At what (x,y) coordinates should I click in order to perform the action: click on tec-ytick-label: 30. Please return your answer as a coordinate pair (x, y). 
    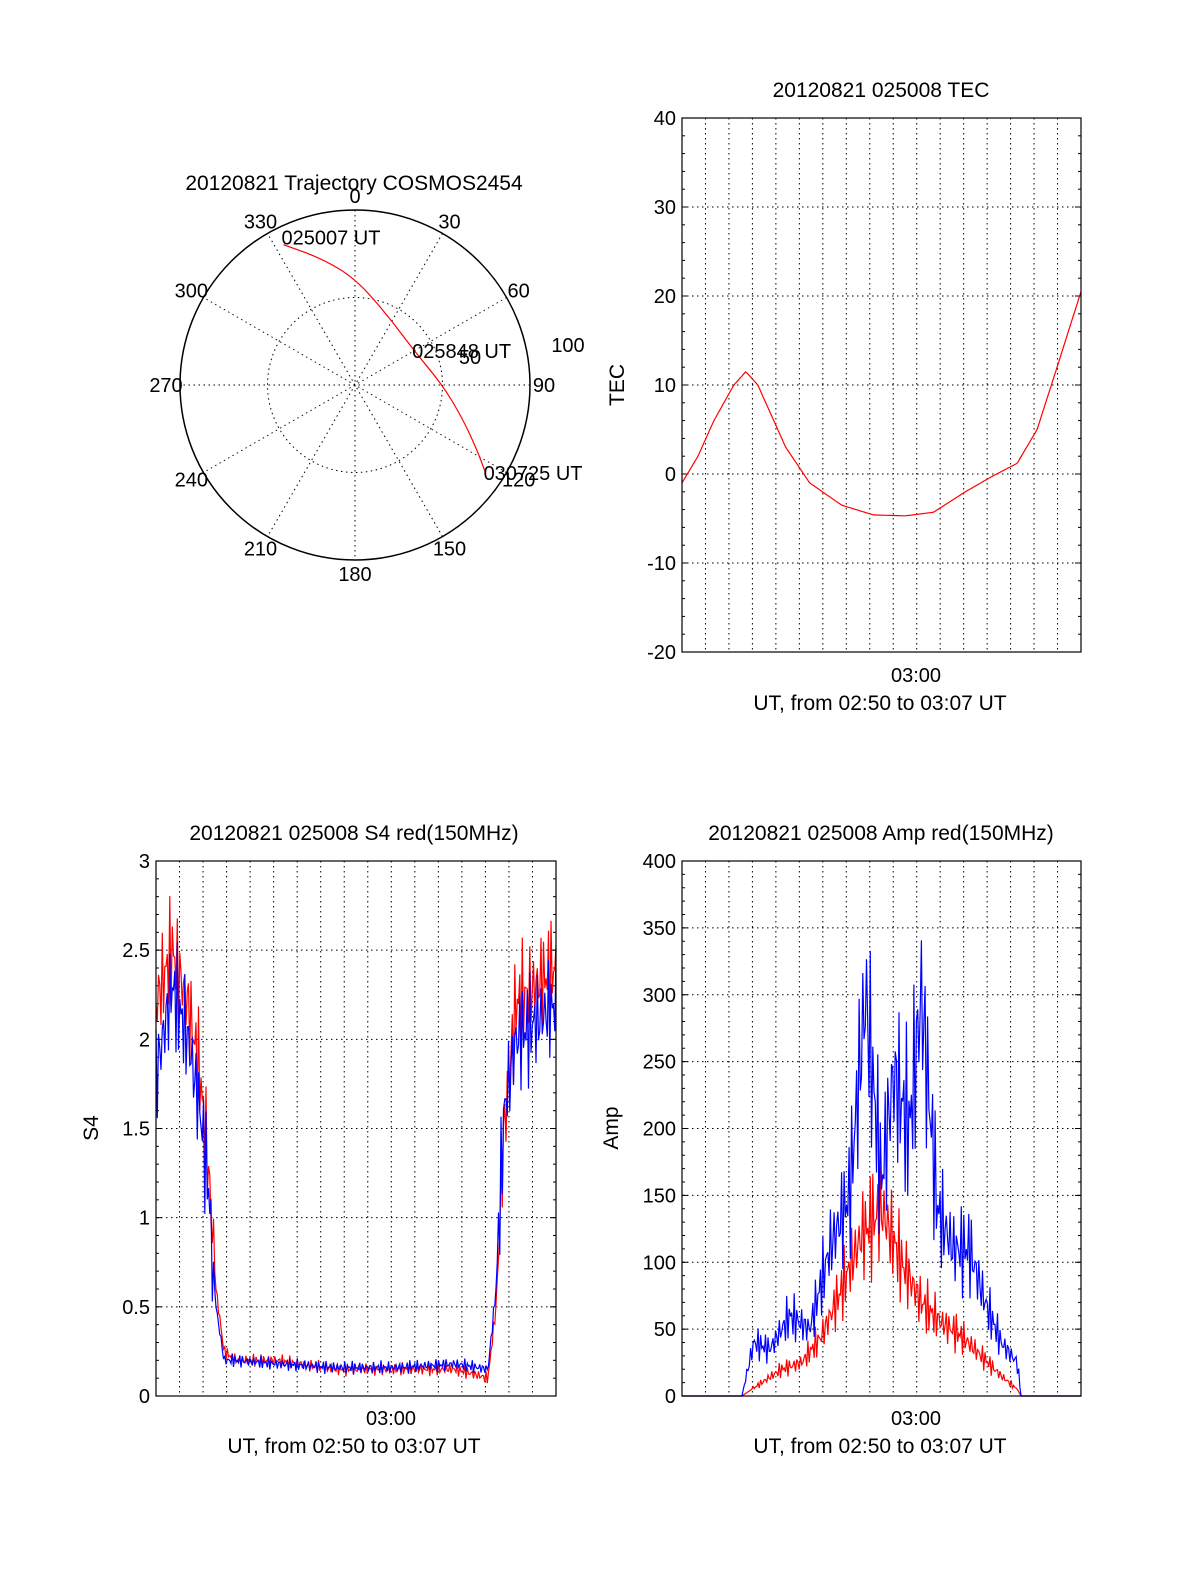
    Looking at the image, I should click on (665, 208).